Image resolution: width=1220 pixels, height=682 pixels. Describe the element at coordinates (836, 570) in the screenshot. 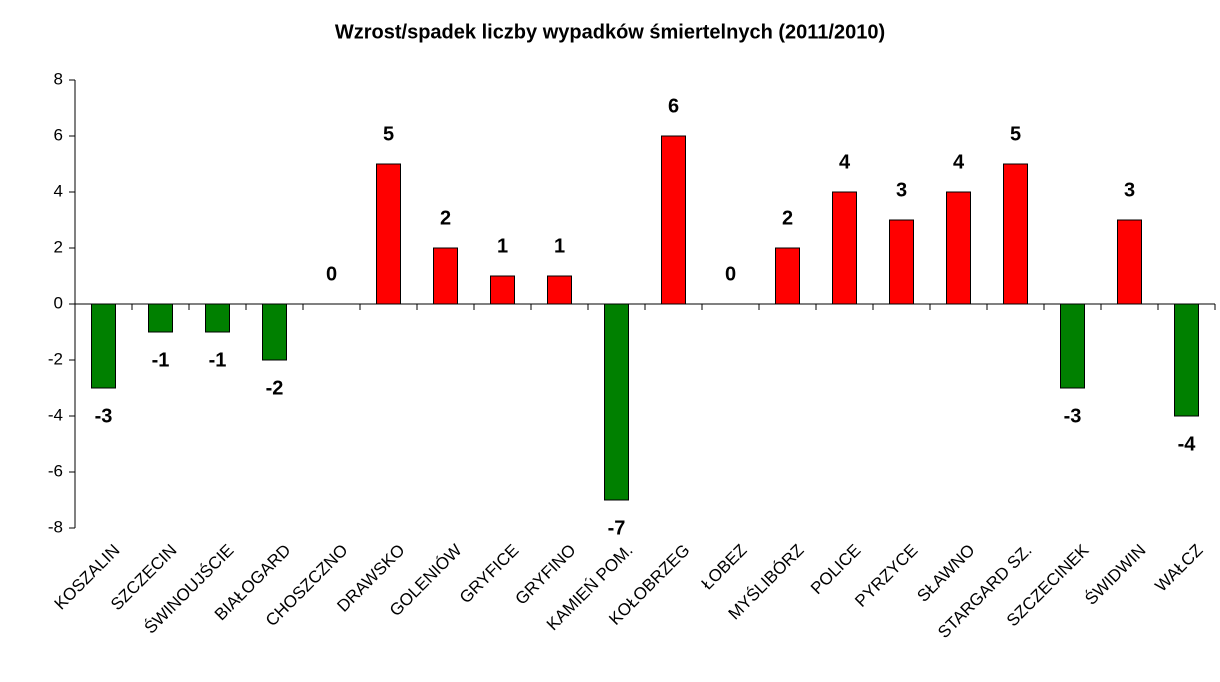

I see `x-tick-label: POLICE` at that location.